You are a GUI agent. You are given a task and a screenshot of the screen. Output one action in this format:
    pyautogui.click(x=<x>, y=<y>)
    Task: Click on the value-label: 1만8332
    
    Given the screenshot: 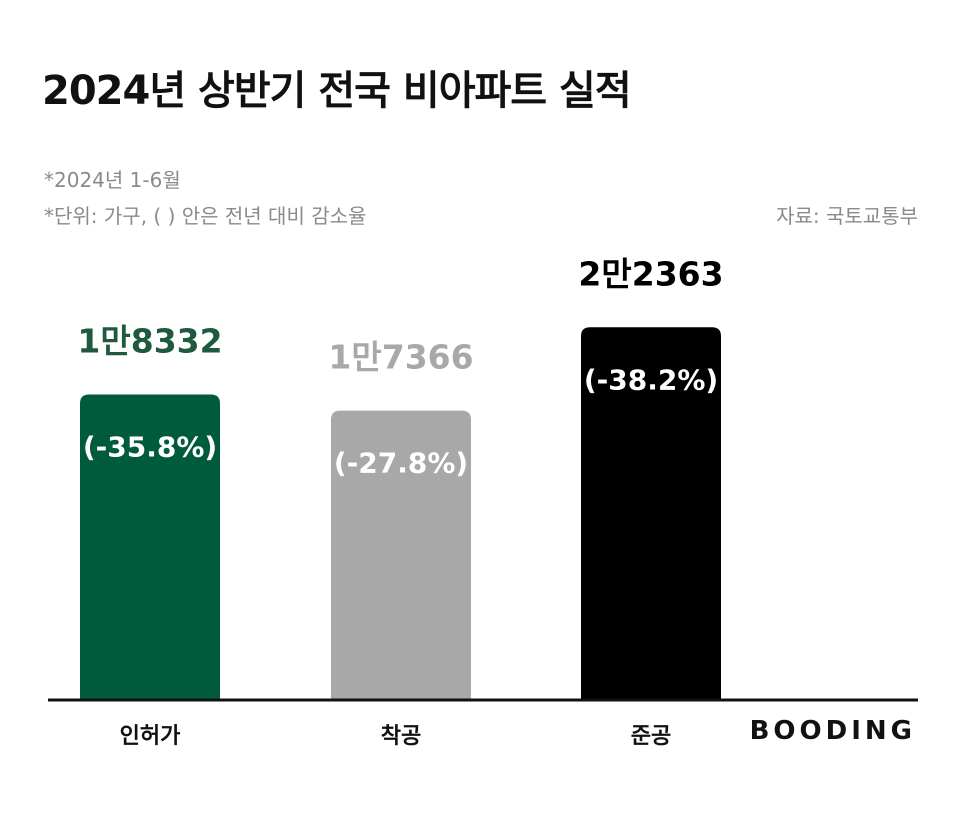 What is the action you would take?
    pyautogui.click(x=149, y=340)
    